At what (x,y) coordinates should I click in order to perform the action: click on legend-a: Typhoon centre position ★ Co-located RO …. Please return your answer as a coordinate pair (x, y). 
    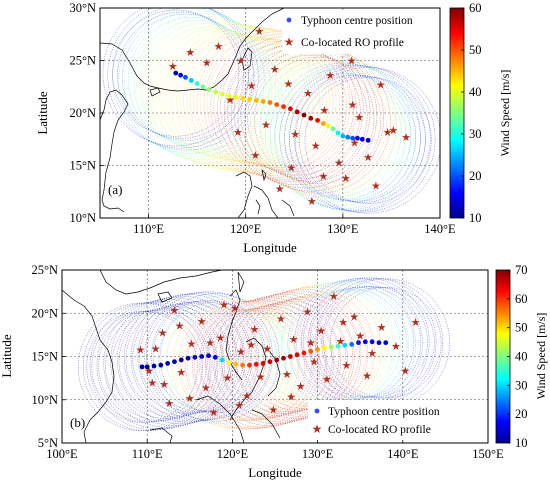
    Looking at the image, I should click on (356, 33).